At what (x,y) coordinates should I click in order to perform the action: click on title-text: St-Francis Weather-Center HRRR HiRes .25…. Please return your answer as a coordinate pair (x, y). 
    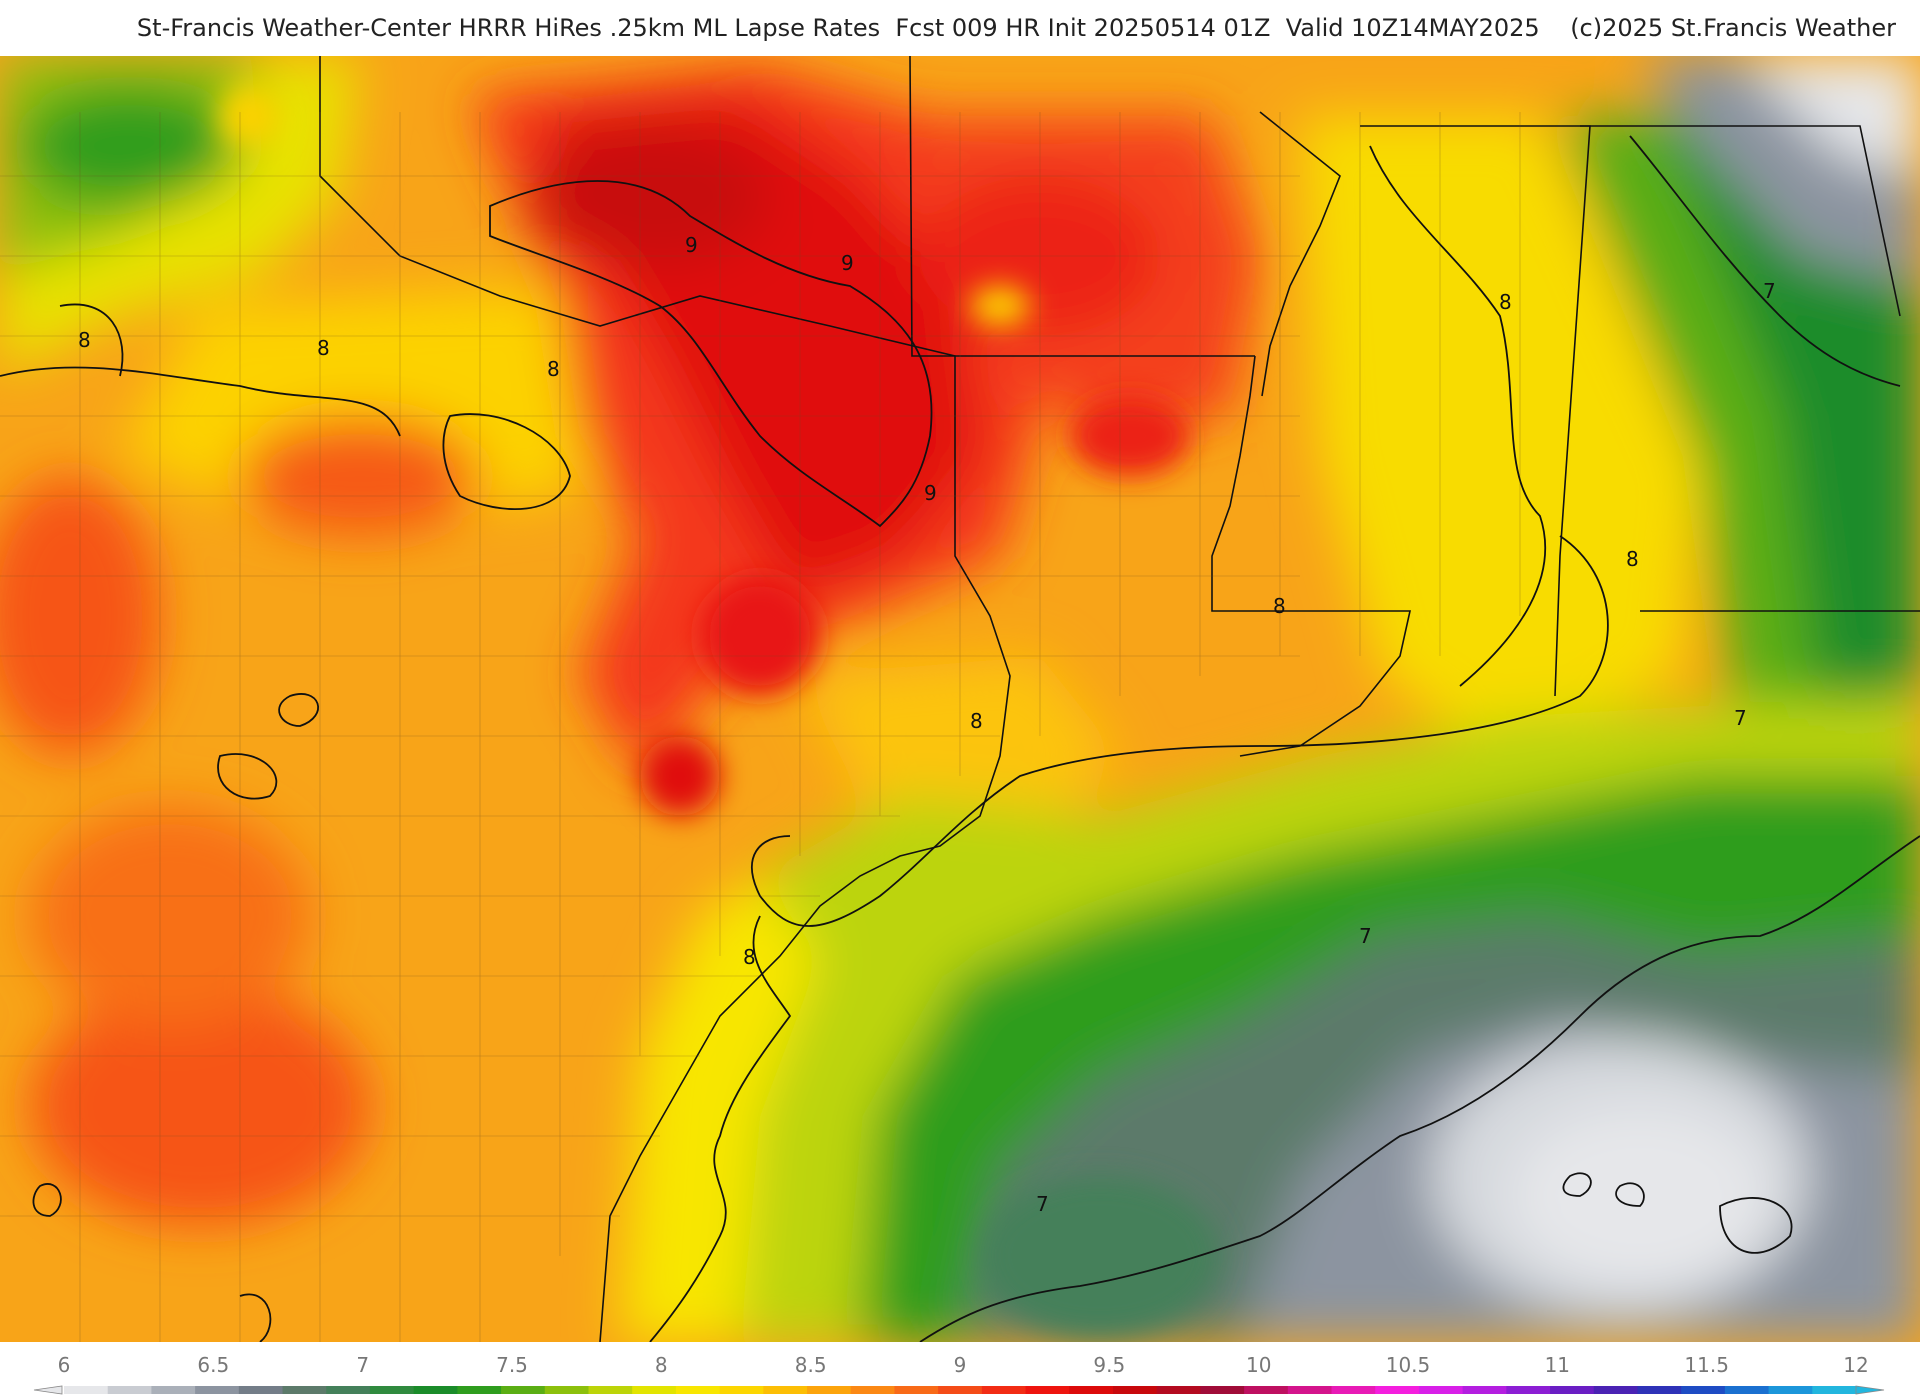
    Looking at the image, I should click on (1016, 28).